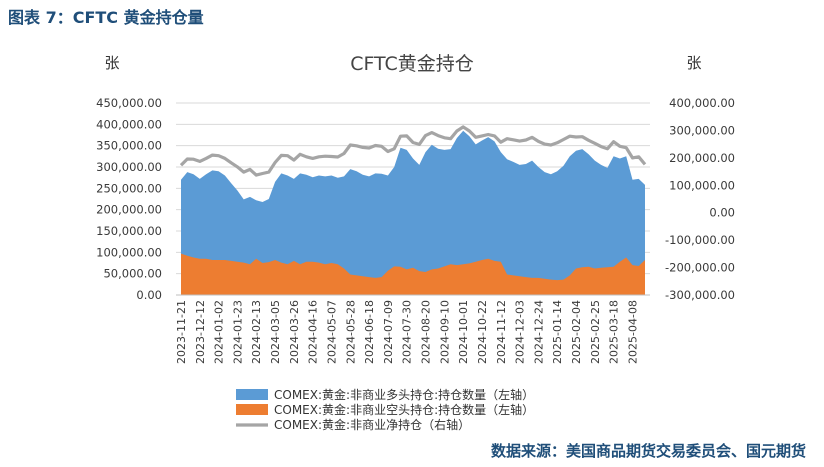  What do you see at coordinates (702, 103) in the screenshot?
I see `y-right-tick-label: 400,000.00` at bounding box center [702, 103].